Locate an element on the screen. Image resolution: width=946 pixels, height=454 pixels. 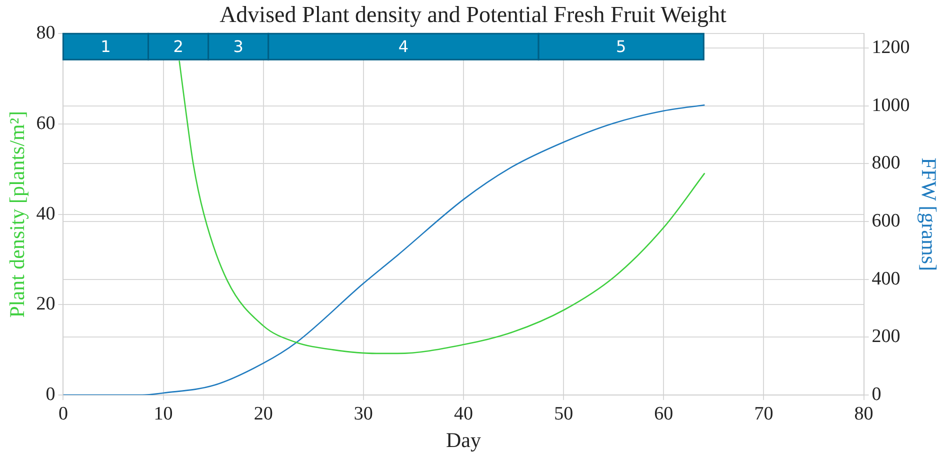
y-axis-title: Plant density [plants/m²] is located at coordinates (17, 214).